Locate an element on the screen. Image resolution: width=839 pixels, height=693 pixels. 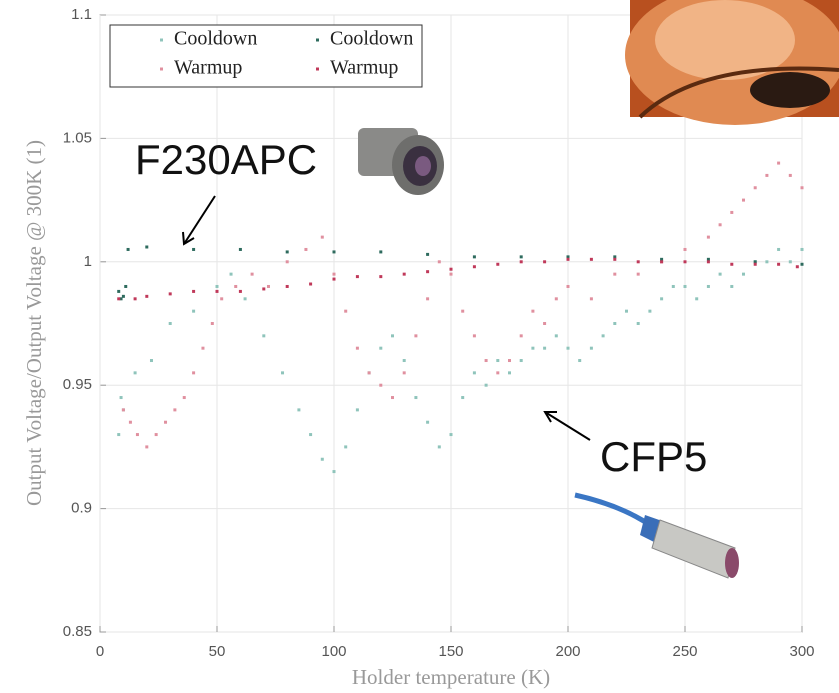
legend-entries: Cooldown Warmup Cooldown Warmup is located at coordinates (286, 53).